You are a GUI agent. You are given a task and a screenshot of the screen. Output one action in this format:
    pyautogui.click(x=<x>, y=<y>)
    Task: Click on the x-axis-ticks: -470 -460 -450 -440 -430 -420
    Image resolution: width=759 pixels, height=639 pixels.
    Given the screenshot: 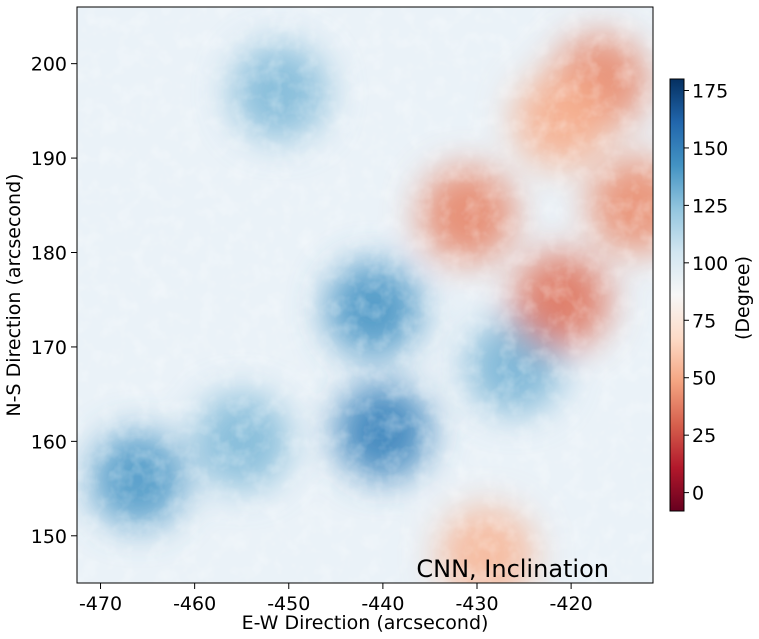 What is the action you would take?
    pyautogui.click(x=336, y=599)
    